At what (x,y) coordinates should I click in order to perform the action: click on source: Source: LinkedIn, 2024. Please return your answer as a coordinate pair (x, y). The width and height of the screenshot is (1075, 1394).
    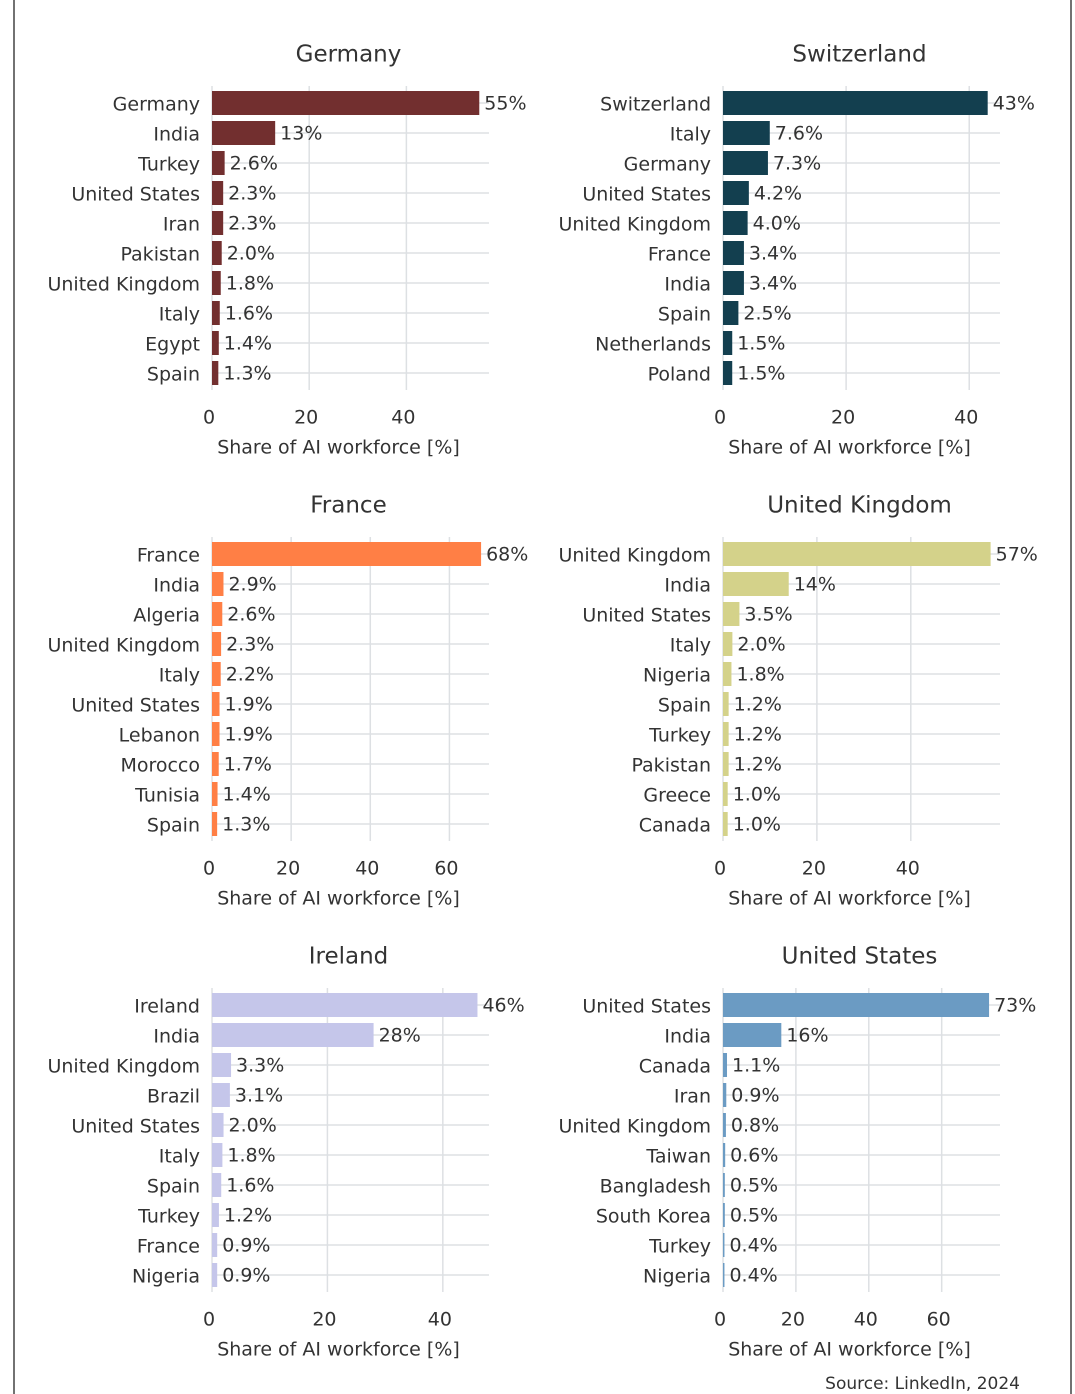
    Looking at the image, I should click on (922, 1384).